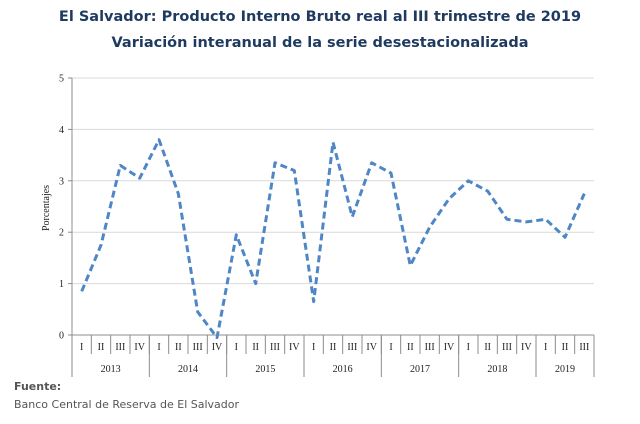  I want to click on year-label: 2017, so click(420, 369).